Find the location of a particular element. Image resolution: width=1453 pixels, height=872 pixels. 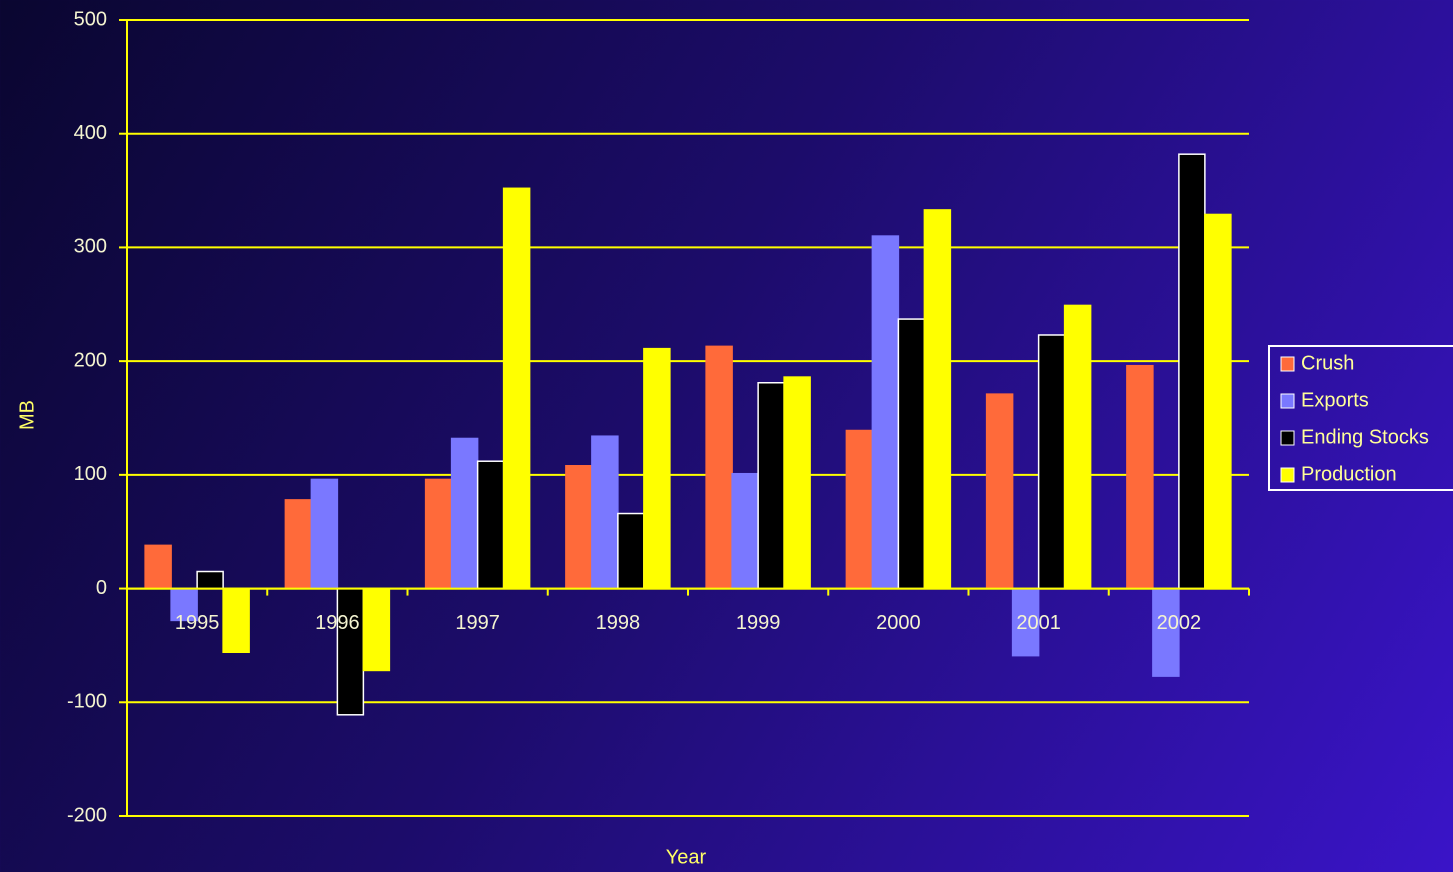

legend-label: Exports is located at coordinates (1335, 400).